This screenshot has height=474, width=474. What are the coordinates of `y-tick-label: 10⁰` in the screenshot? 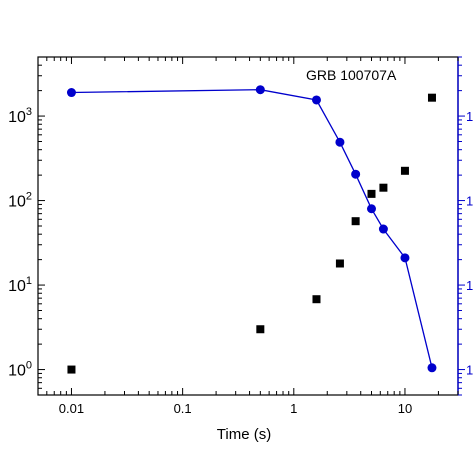 It's located at (20, 370).